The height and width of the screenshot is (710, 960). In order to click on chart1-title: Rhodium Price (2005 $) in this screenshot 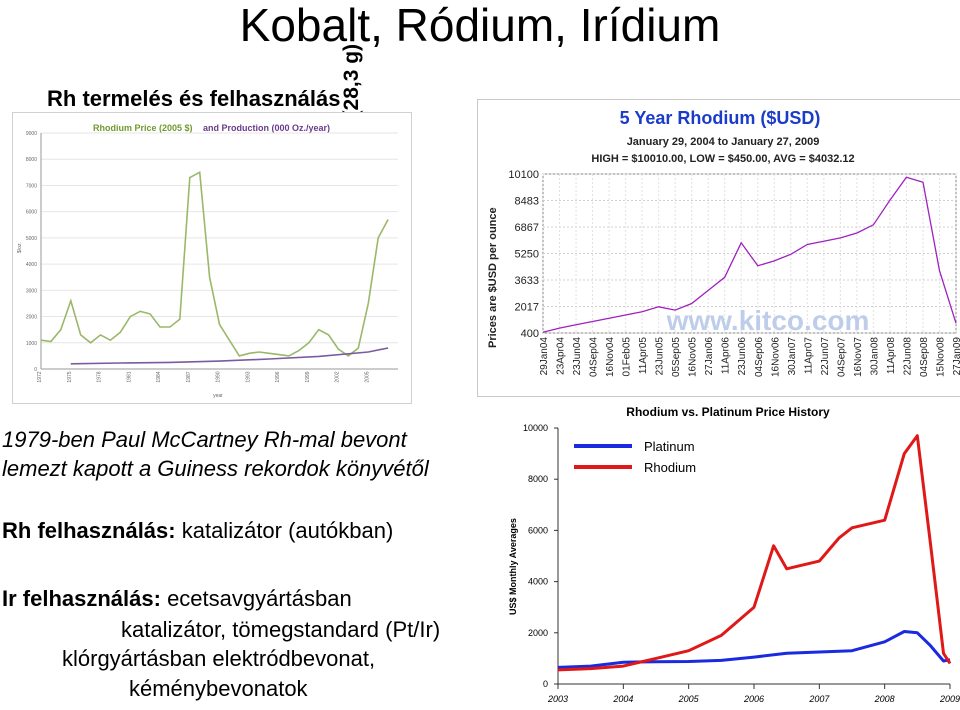, I will do `click(143, 128)`.